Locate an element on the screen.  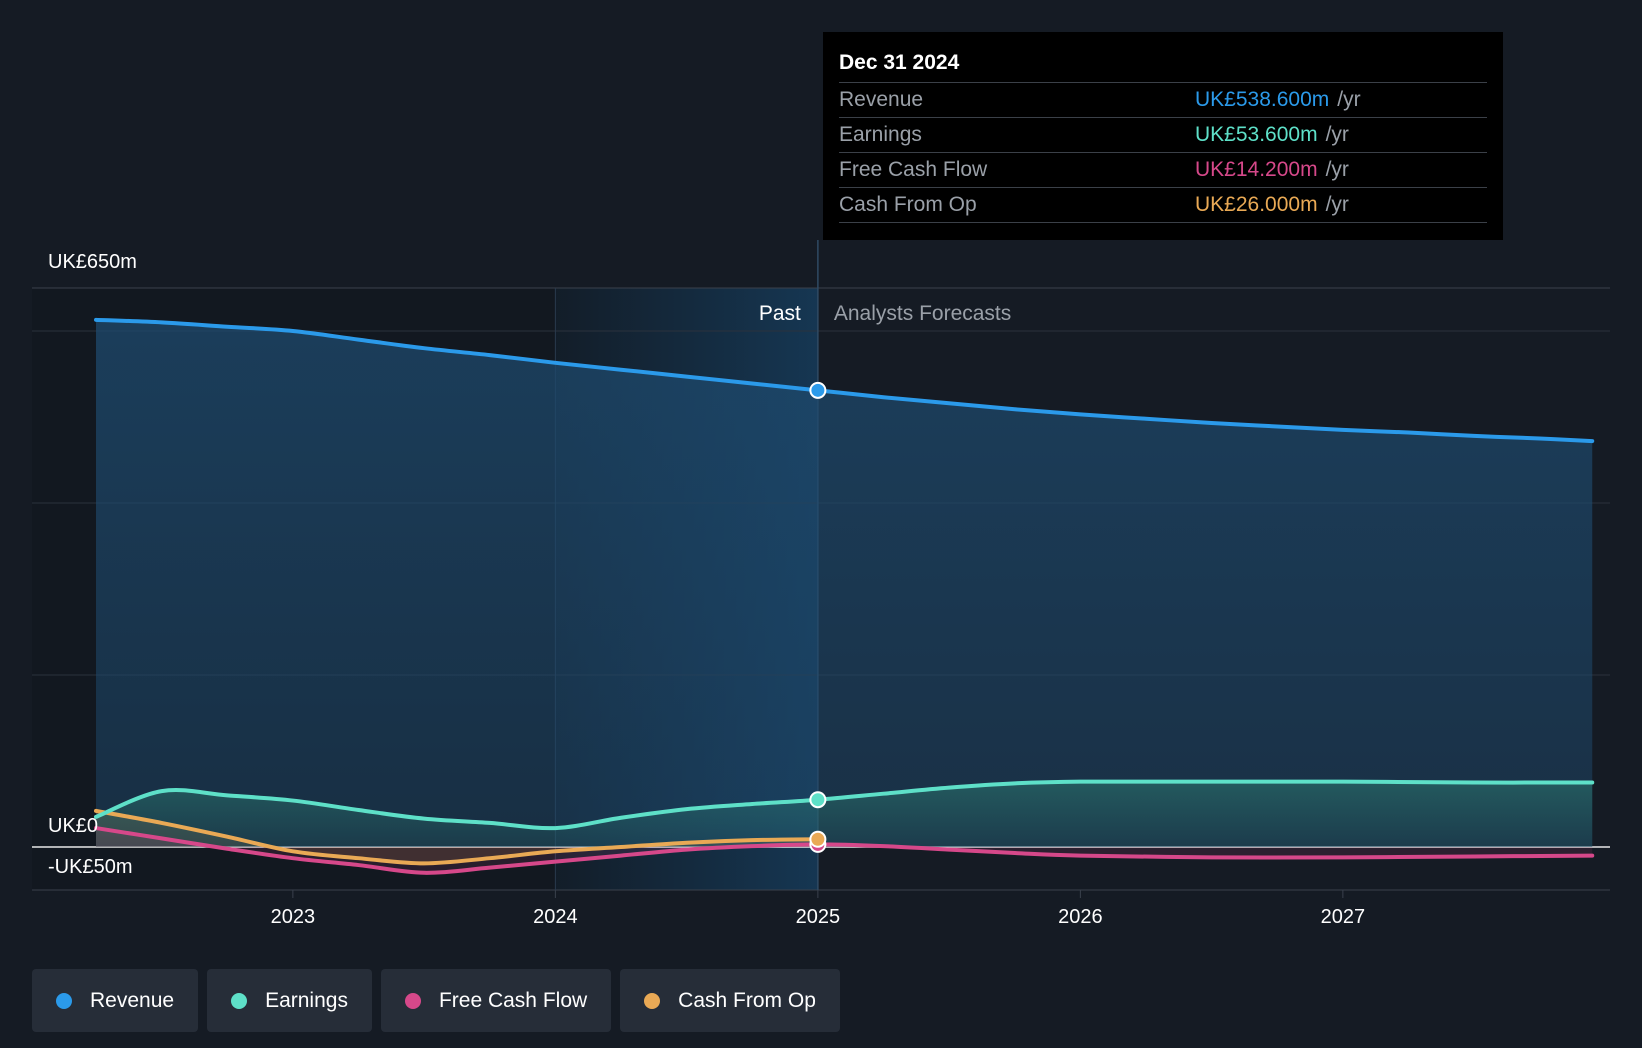
tooltip-label: Revenue is located at coordinates (881, 99).